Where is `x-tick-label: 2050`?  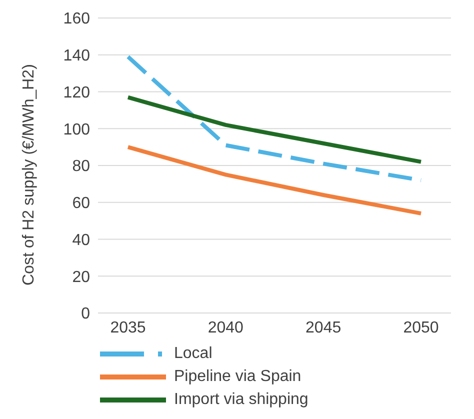
x-tick-label: 2050 is located at coordinates (421, 327).